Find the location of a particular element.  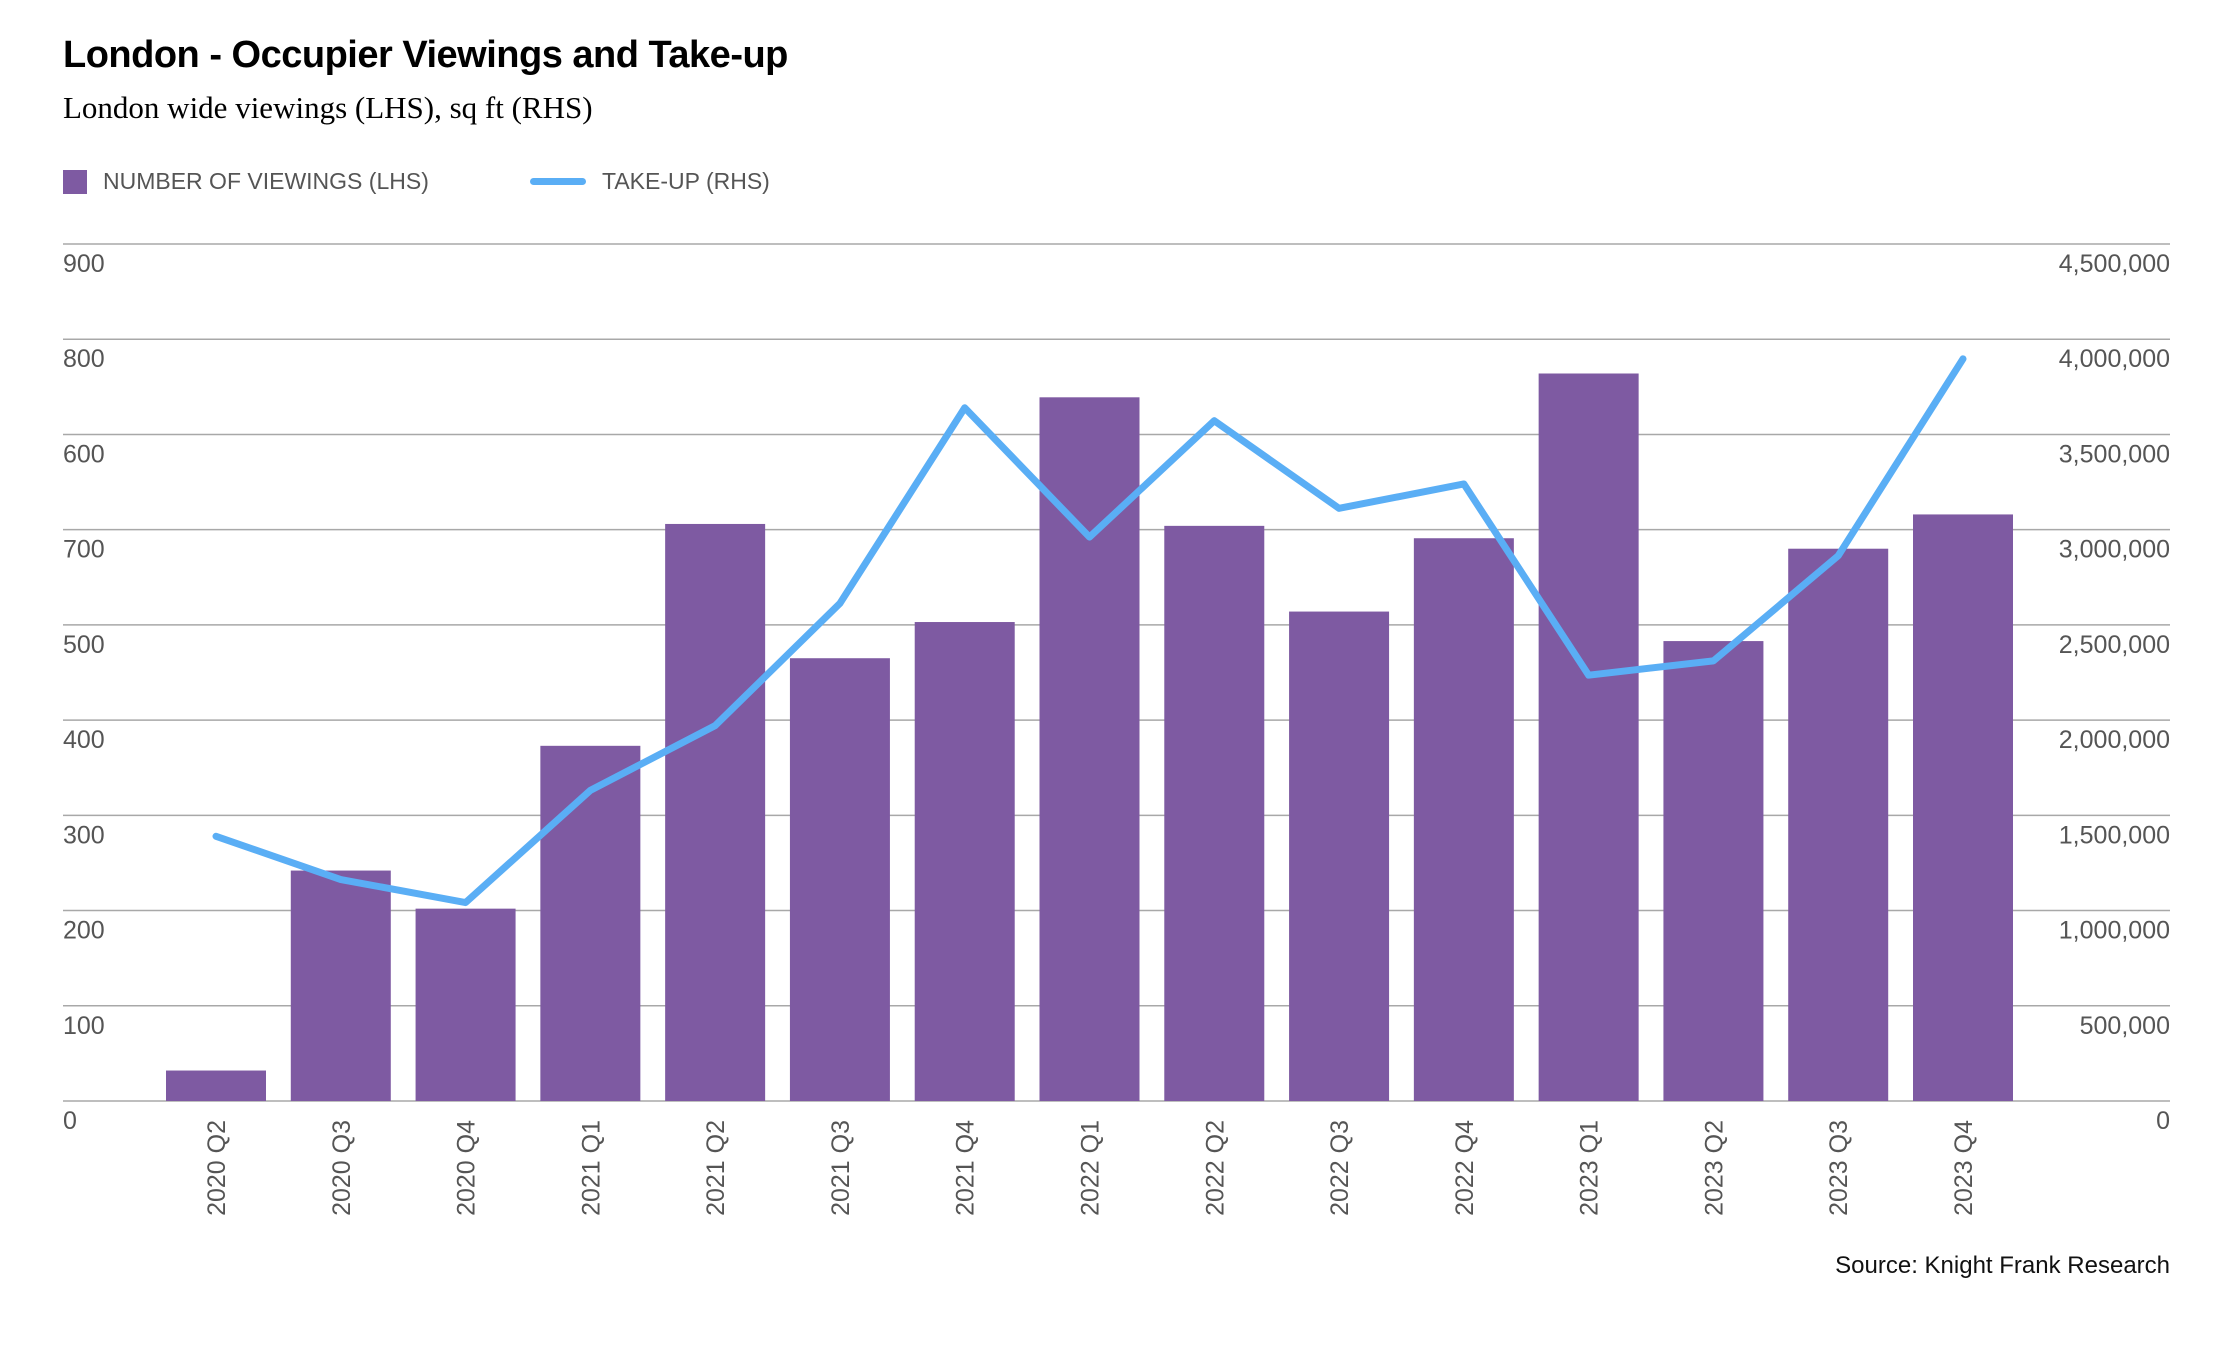

legend-bar-swatch is located at coordinates (75, 181).